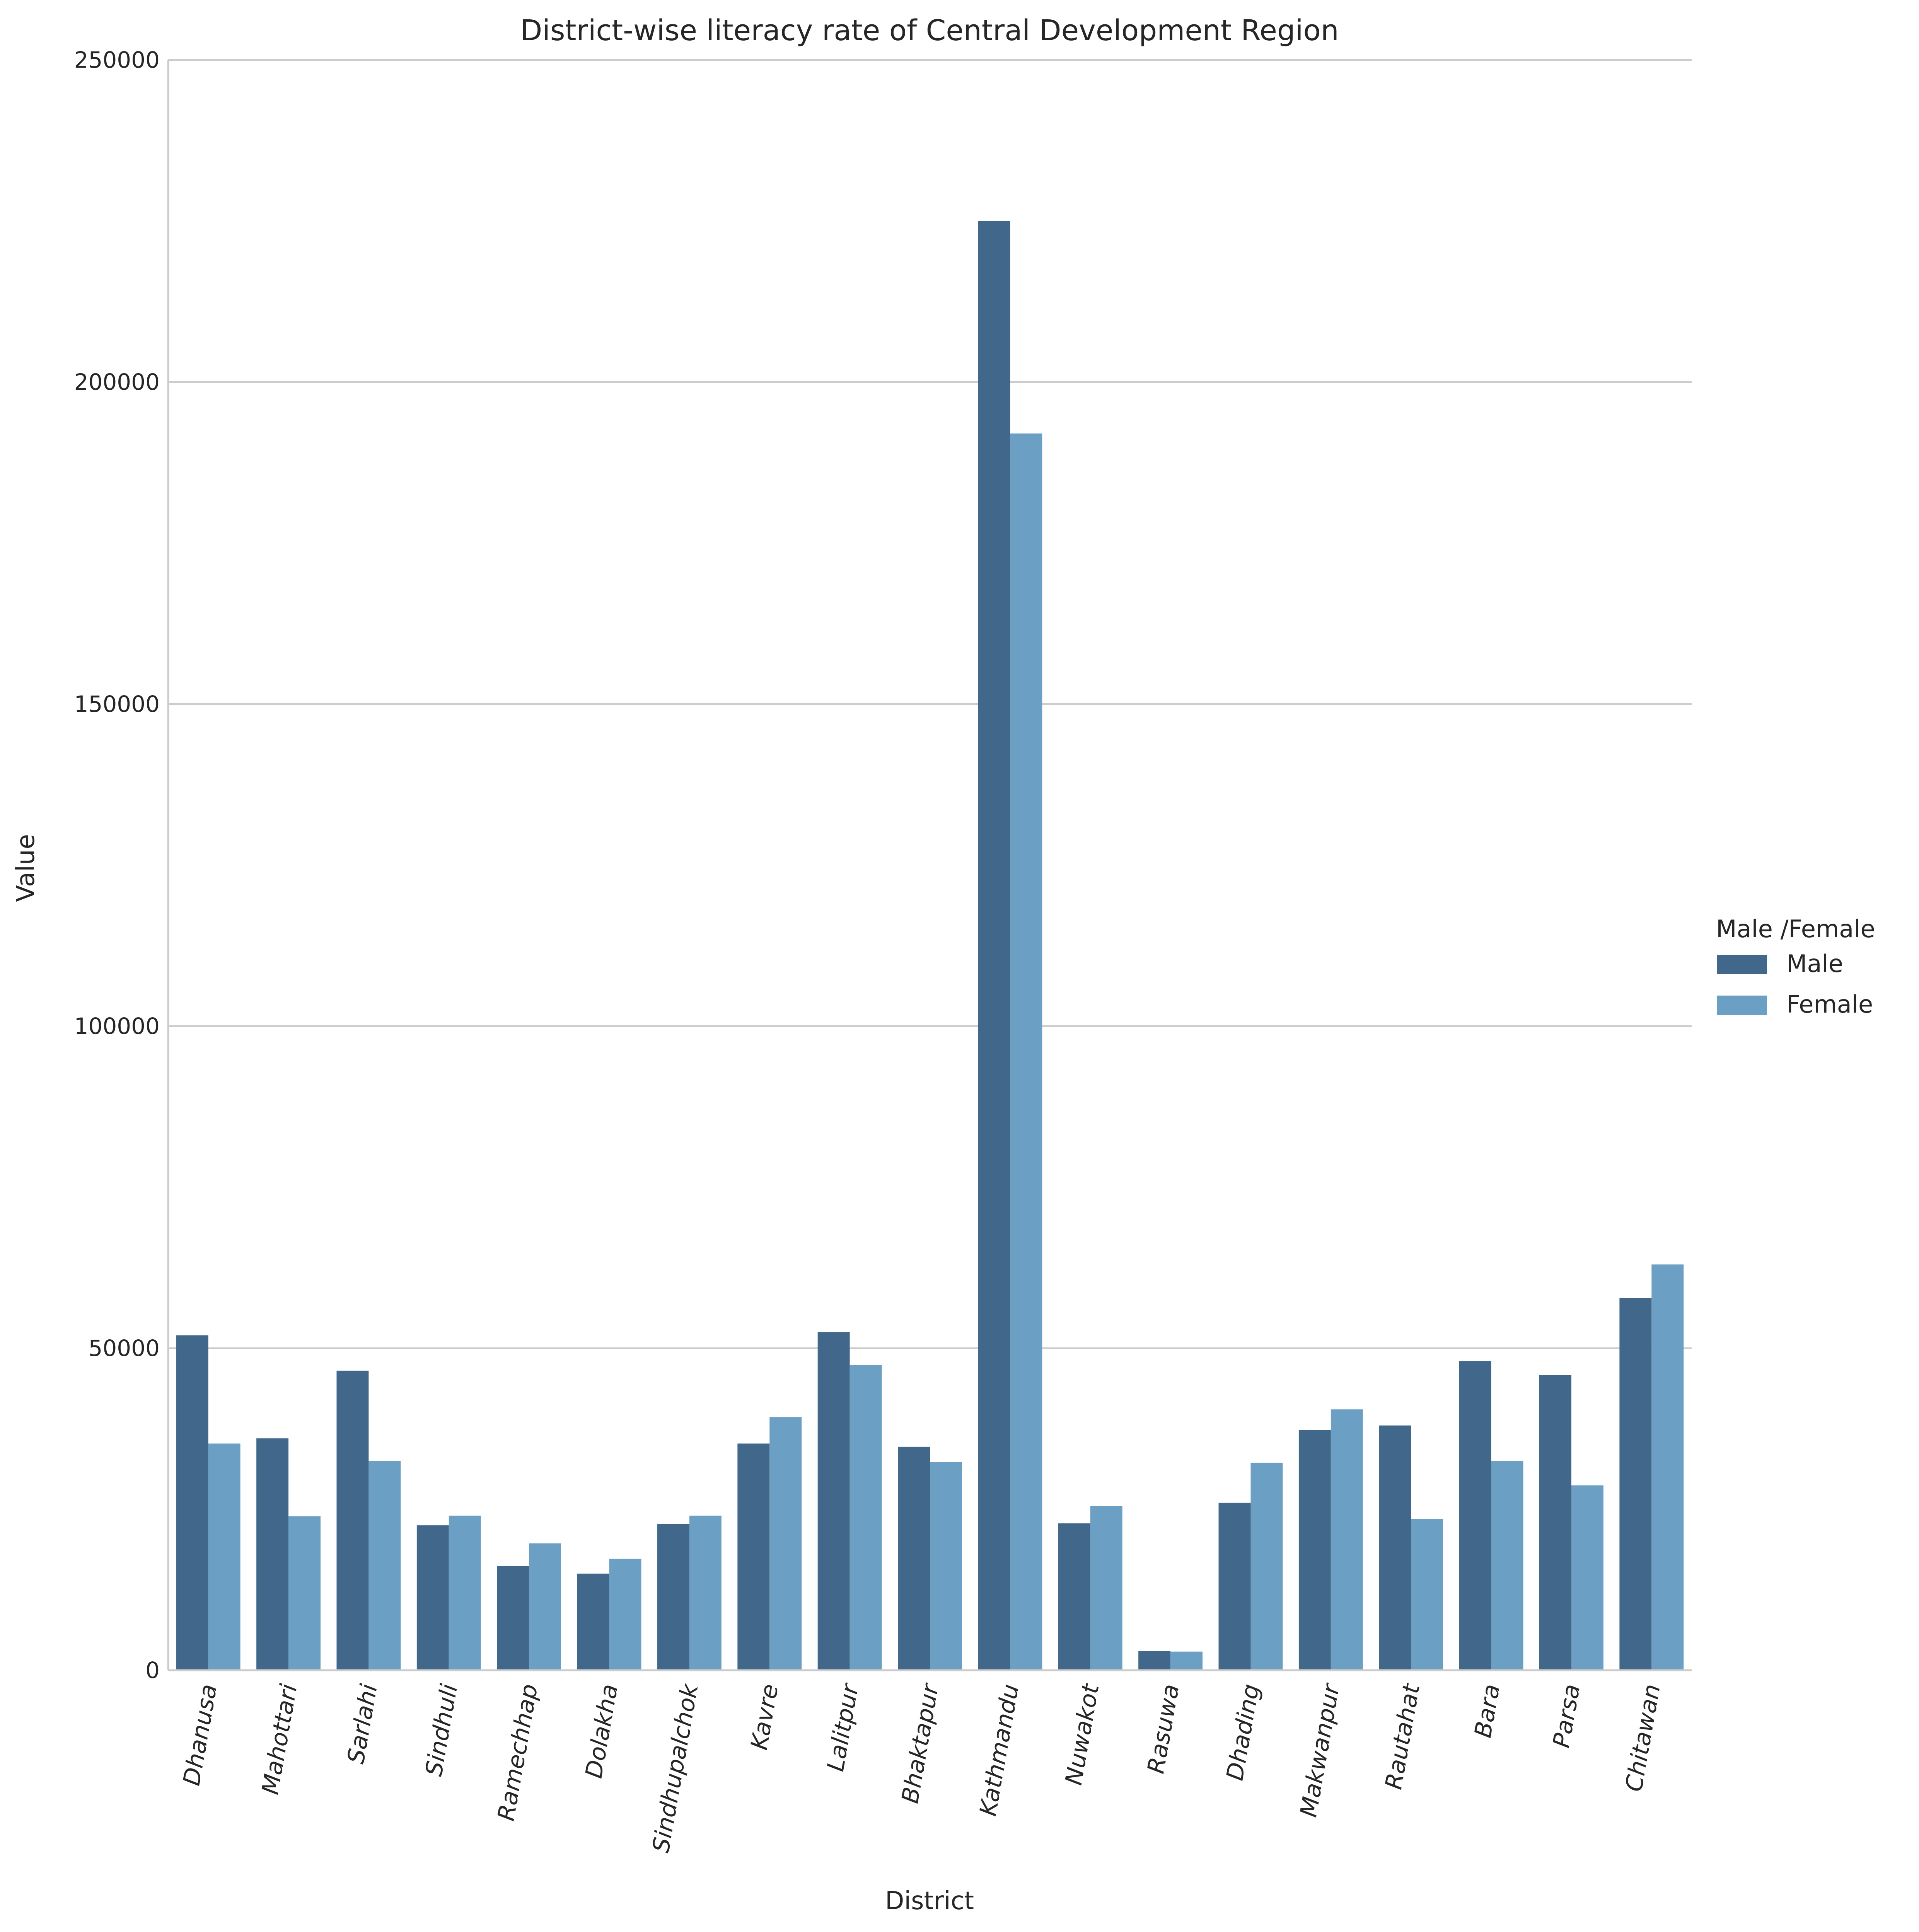 This screenshot has height=1932, width=1919. Describe the element at coordinates (1507, 1566) in the screenshot. I see `bar-female-bara` at that location.